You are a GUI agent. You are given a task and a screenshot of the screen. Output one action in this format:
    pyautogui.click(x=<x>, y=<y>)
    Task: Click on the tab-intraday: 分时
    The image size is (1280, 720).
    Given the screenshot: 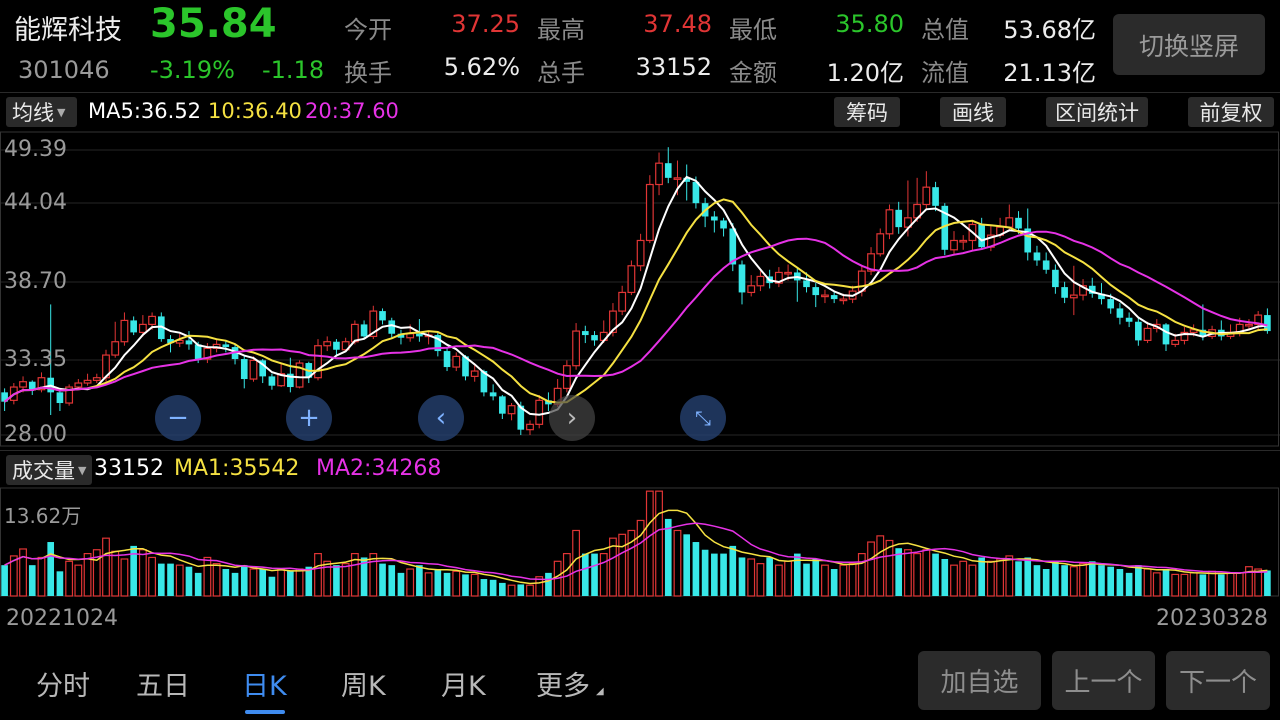 What is the action you would take?
    pyautogui.click(x=63, y=686)
    